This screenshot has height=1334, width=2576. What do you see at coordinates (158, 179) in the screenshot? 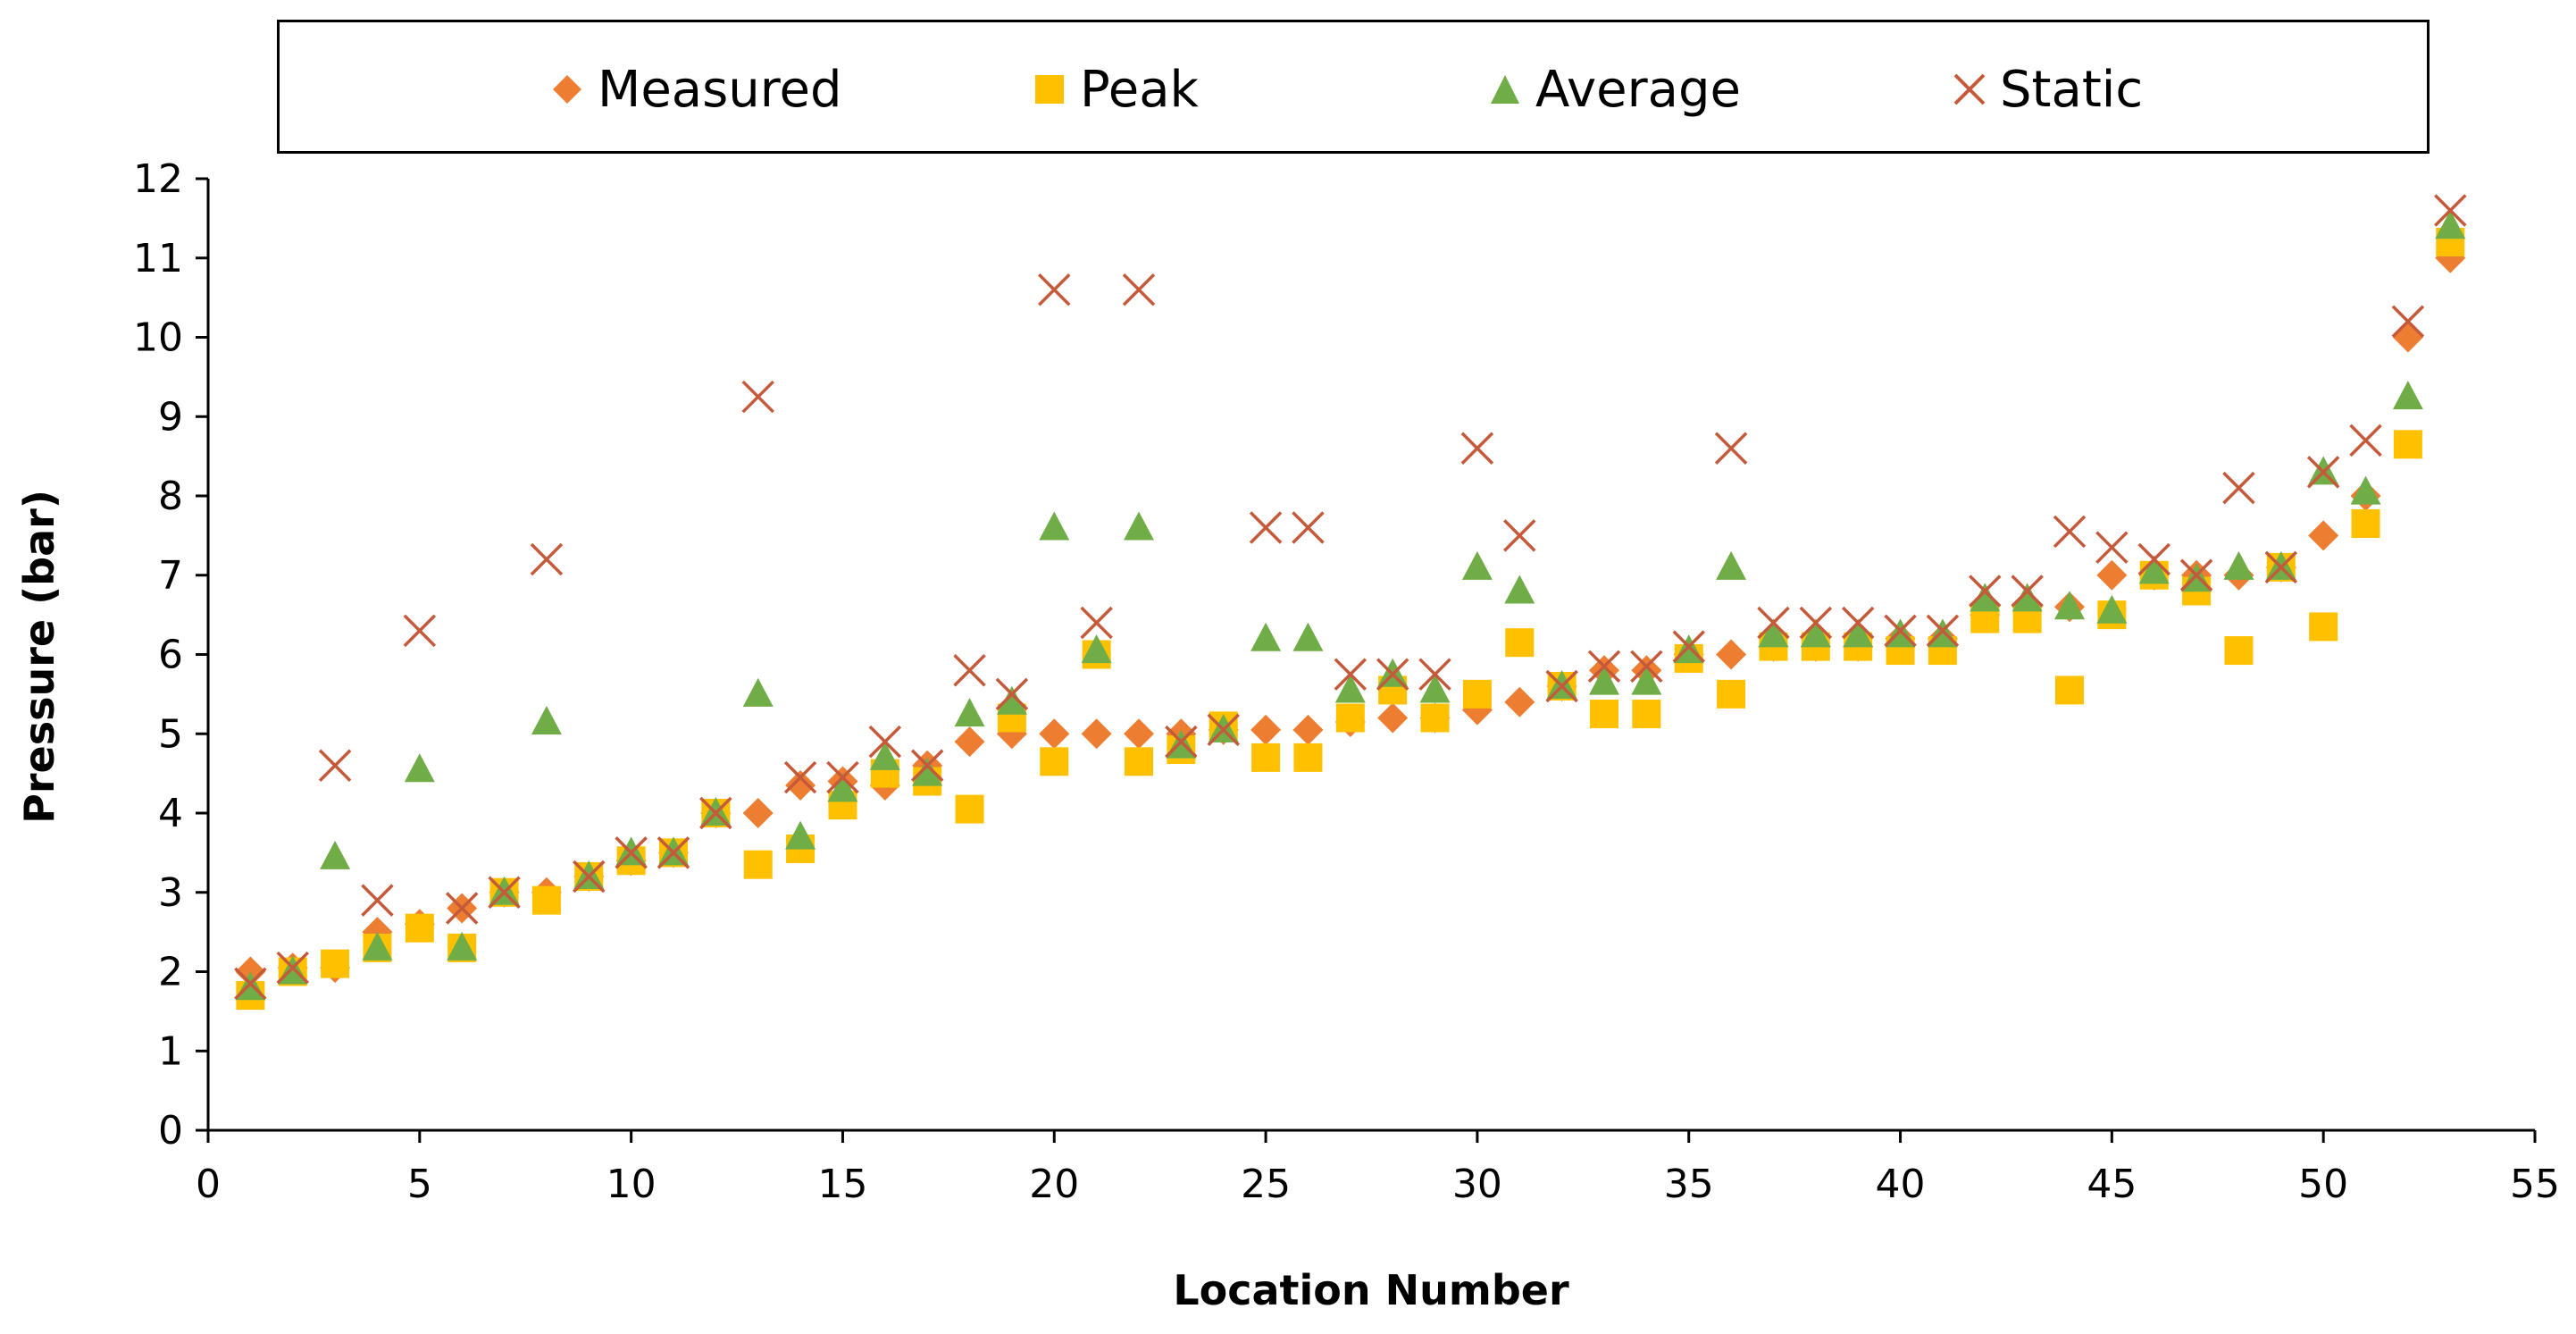
I see `y-tick-label: 12` at bounding box center [158, 179].